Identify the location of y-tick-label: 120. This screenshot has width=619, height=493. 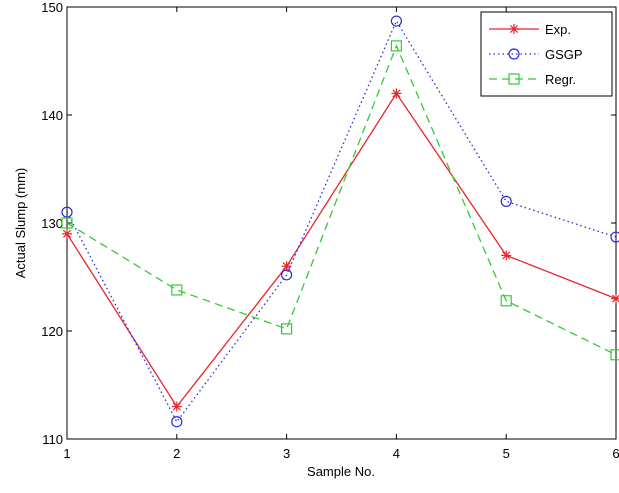
(52, 331).